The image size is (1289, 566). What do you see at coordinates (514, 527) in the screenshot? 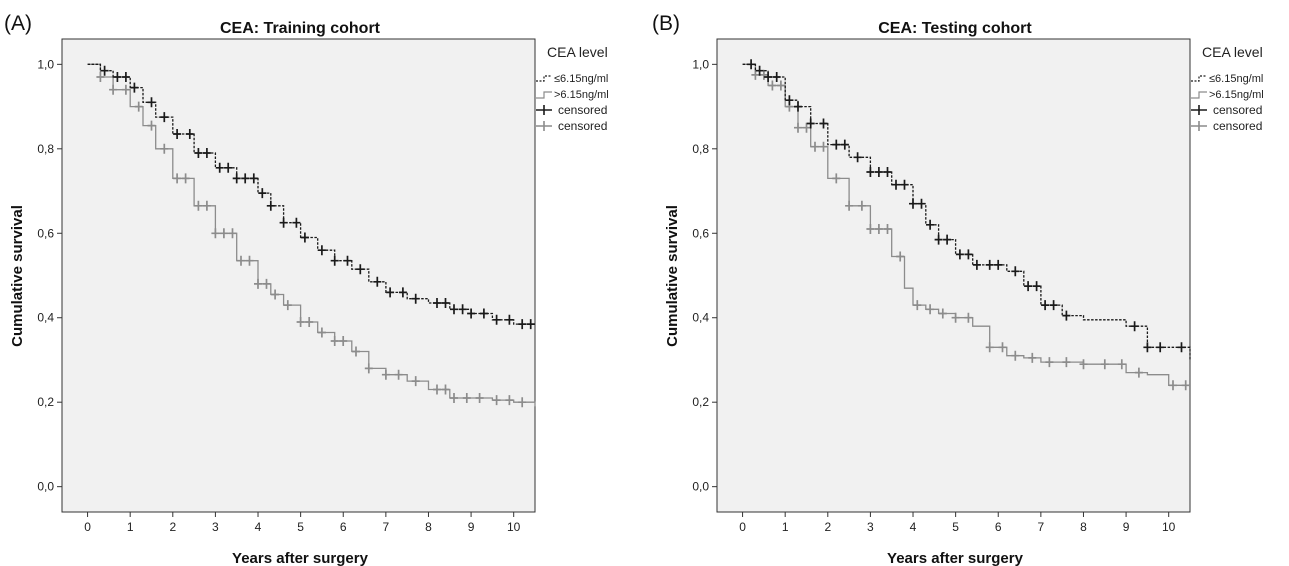
I see `x-tick-label: 10` at bounding box center [514, 527].